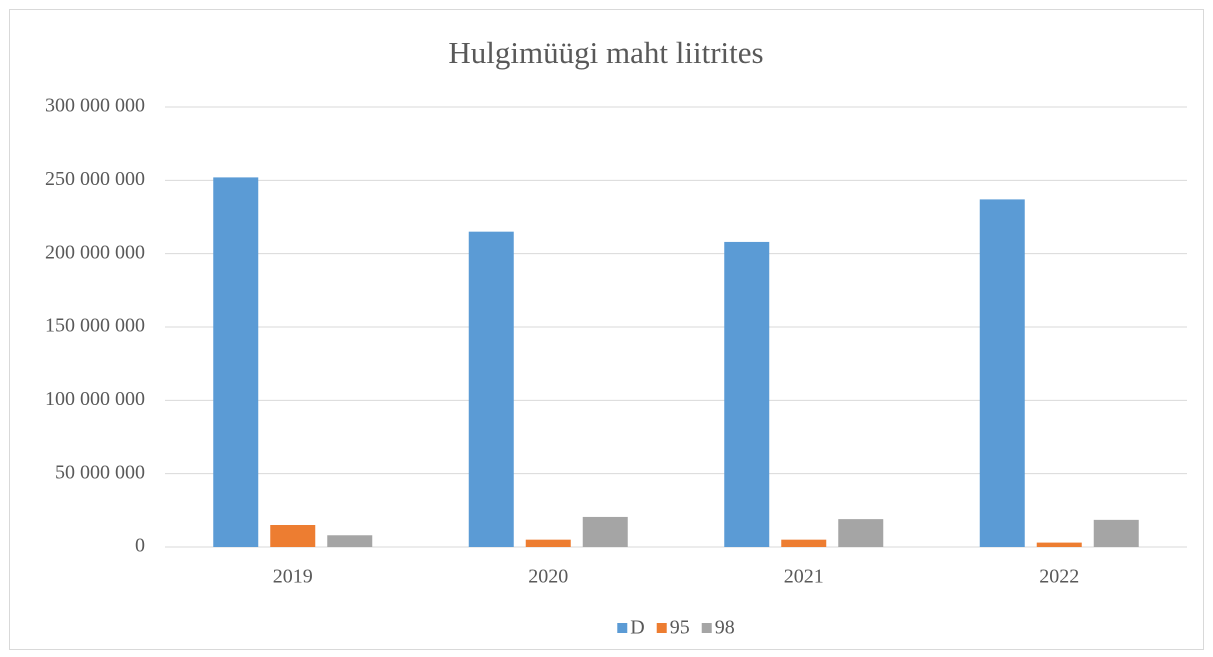  What do you see at coordinates (95, 252) in the screenshot?
I see `y-tick-label: 200 000 000` at bounding box center [95, 252].